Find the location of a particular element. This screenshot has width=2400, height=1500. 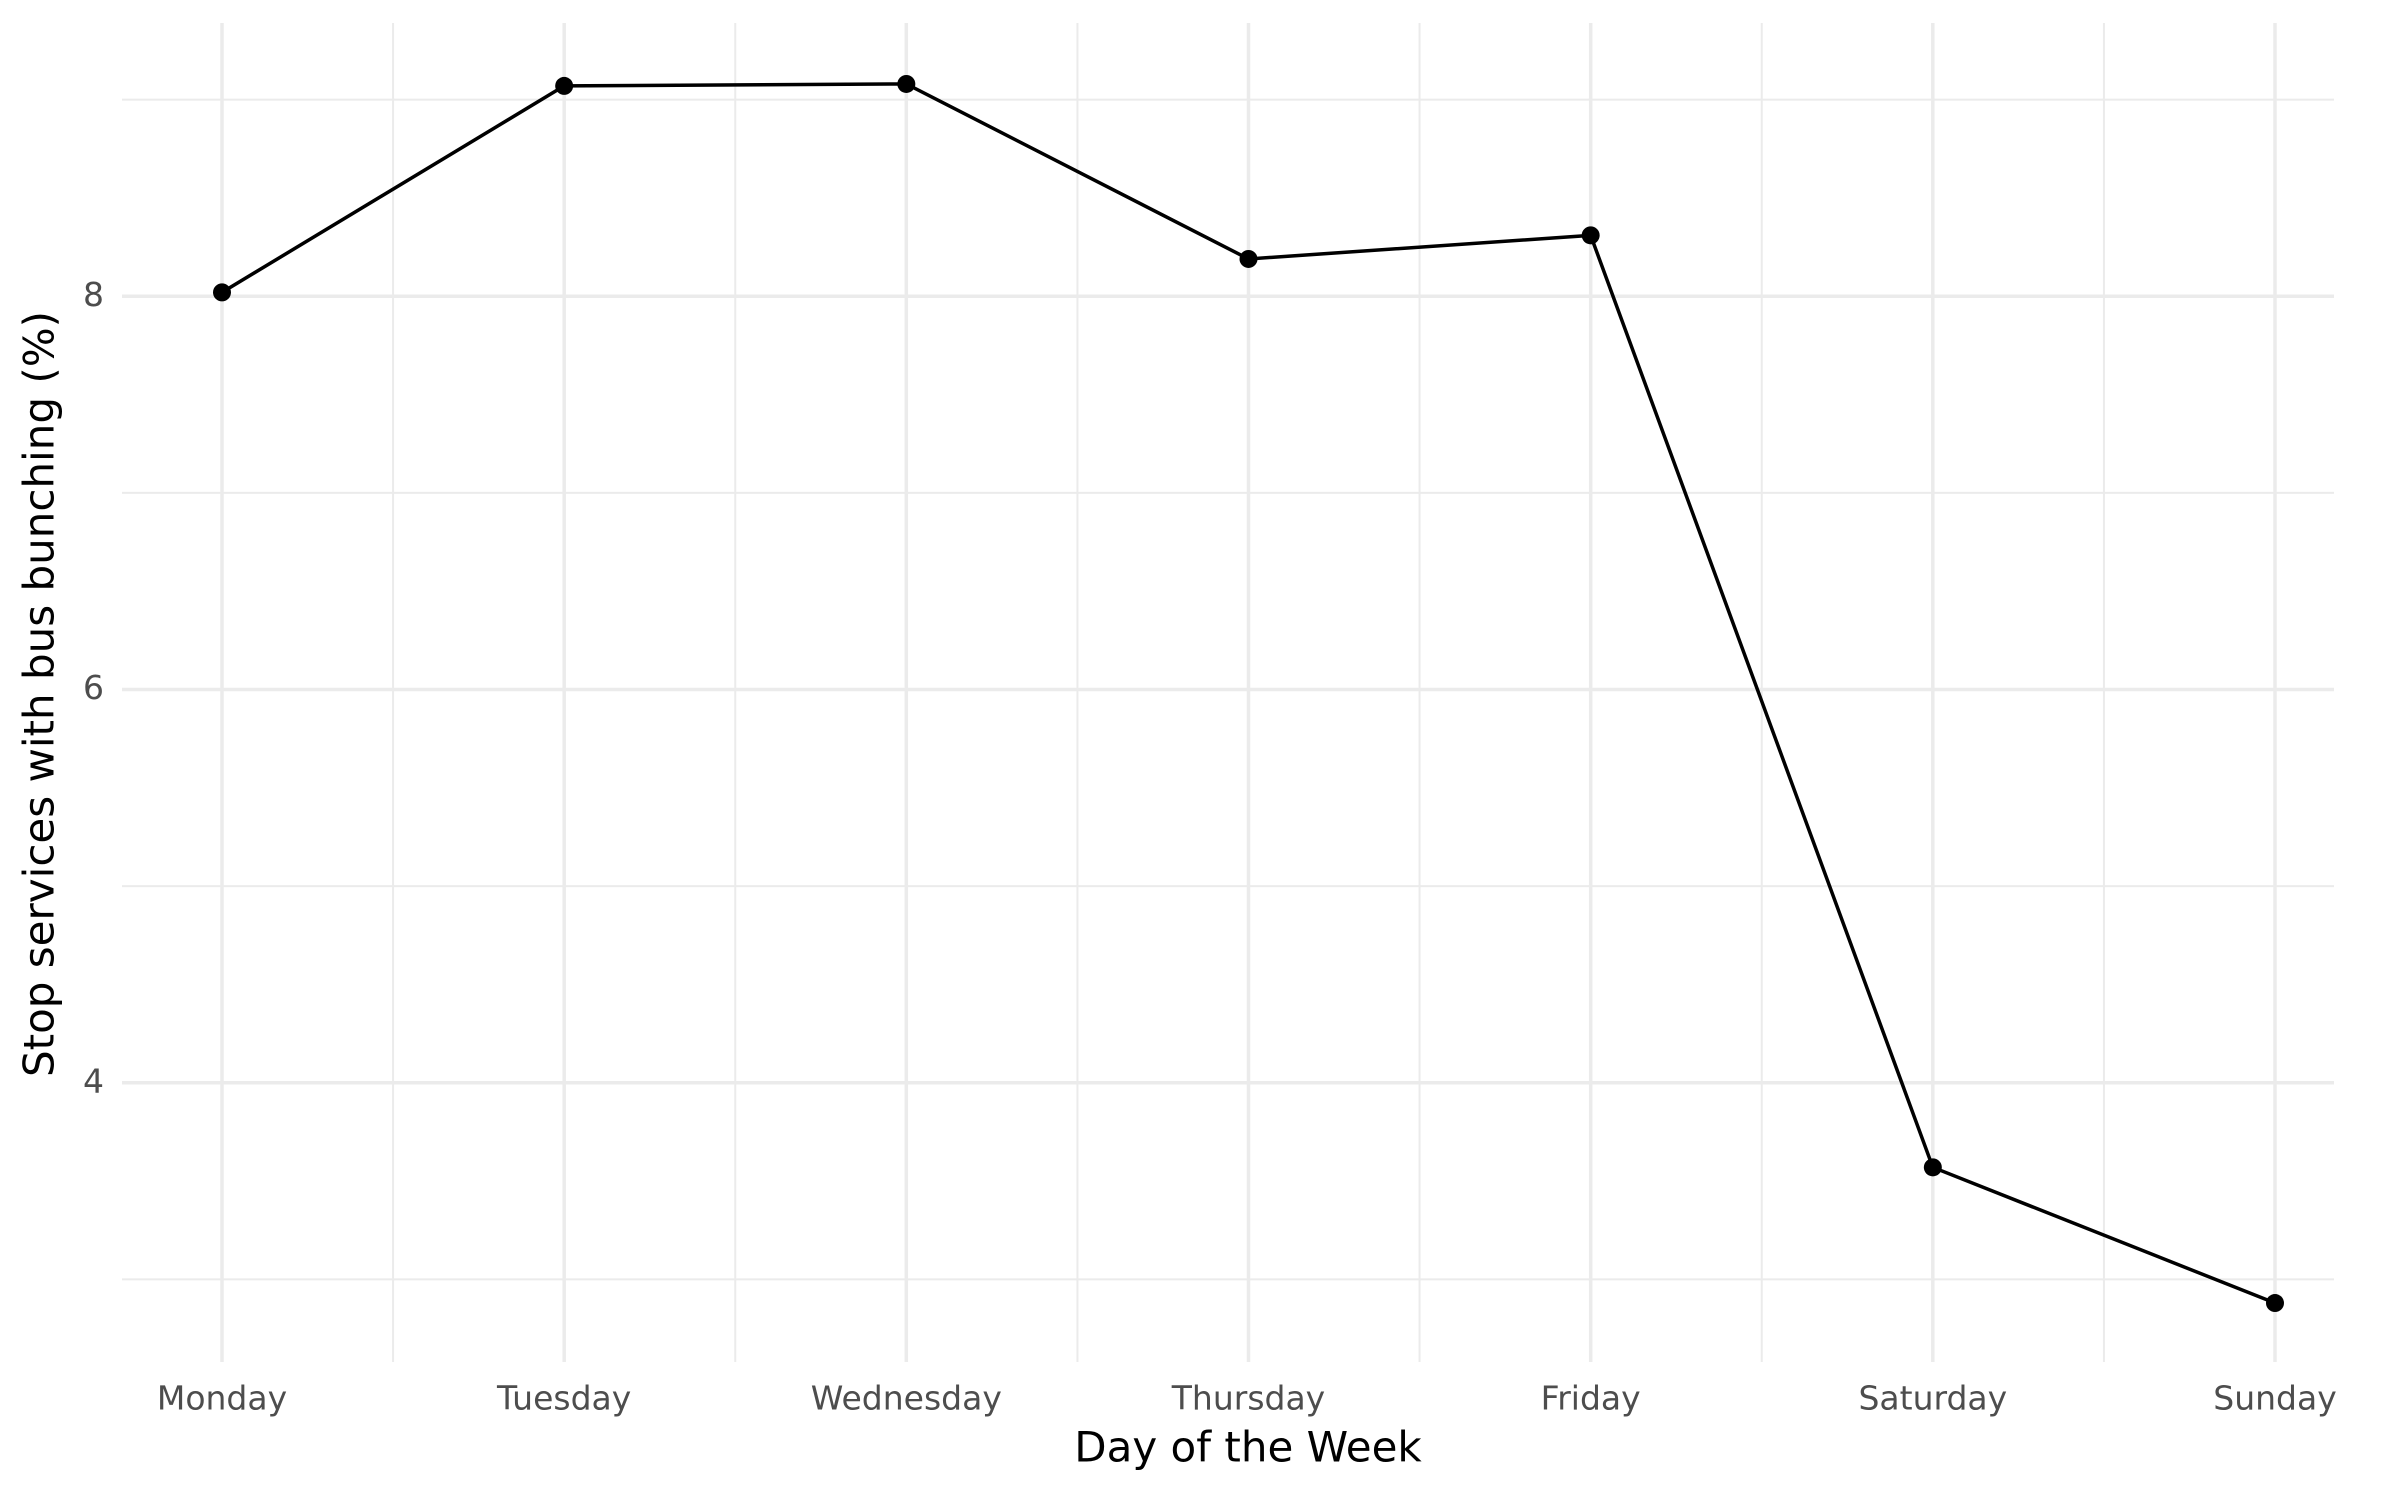

x-tick-label: Saturday is located at coordinates (1932, 1398).